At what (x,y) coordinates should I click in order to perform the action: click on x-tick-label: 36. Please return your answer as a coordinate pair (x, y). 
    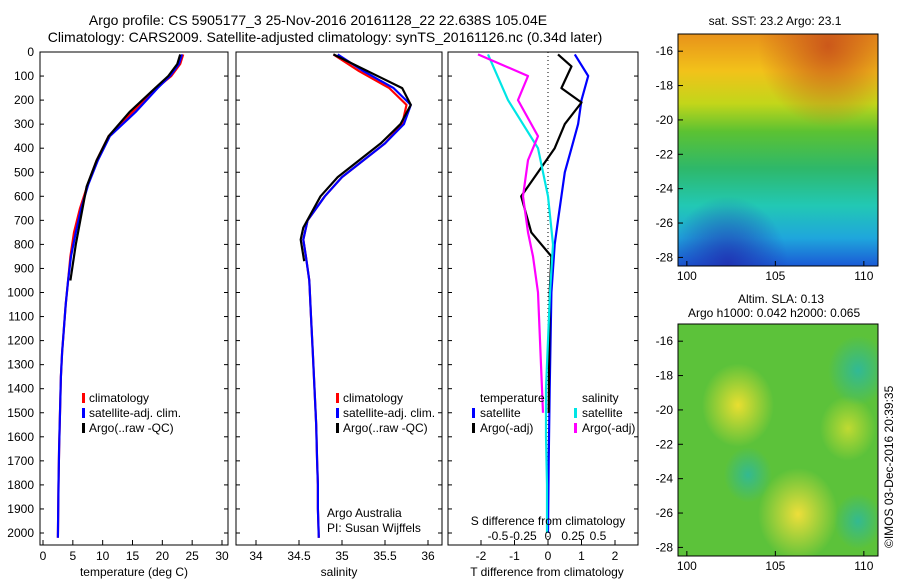
    Looking at the image, I should click on (428, 556).